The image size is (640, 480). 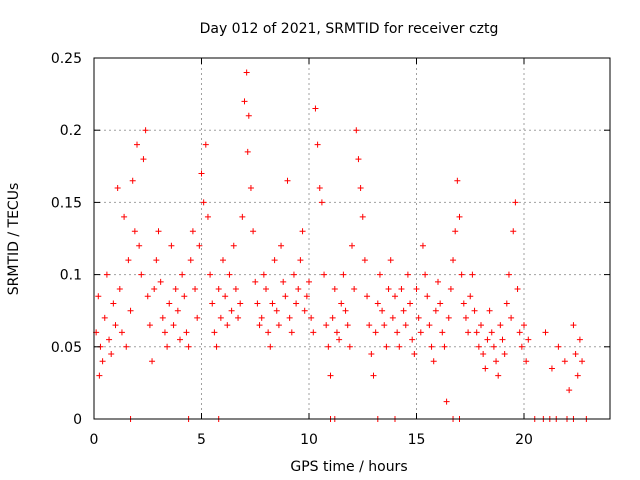 I want to click on x-tick-label: 0, so click(x=94, y=440).